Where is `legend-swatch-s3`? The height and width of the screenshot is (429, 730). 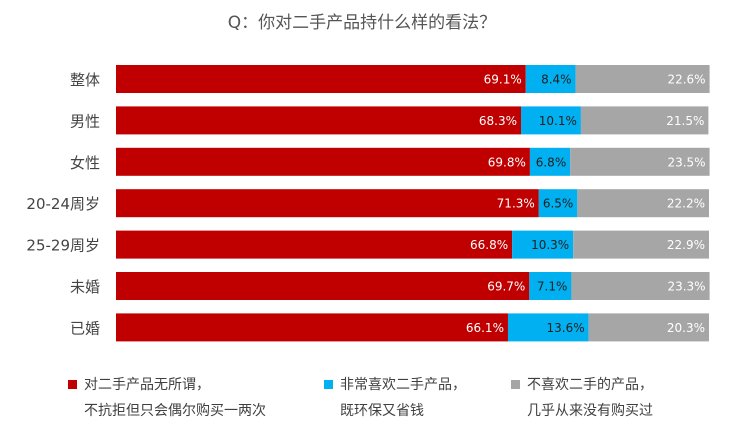
legend-swatch-s3 is located at coordinates (515, 384).